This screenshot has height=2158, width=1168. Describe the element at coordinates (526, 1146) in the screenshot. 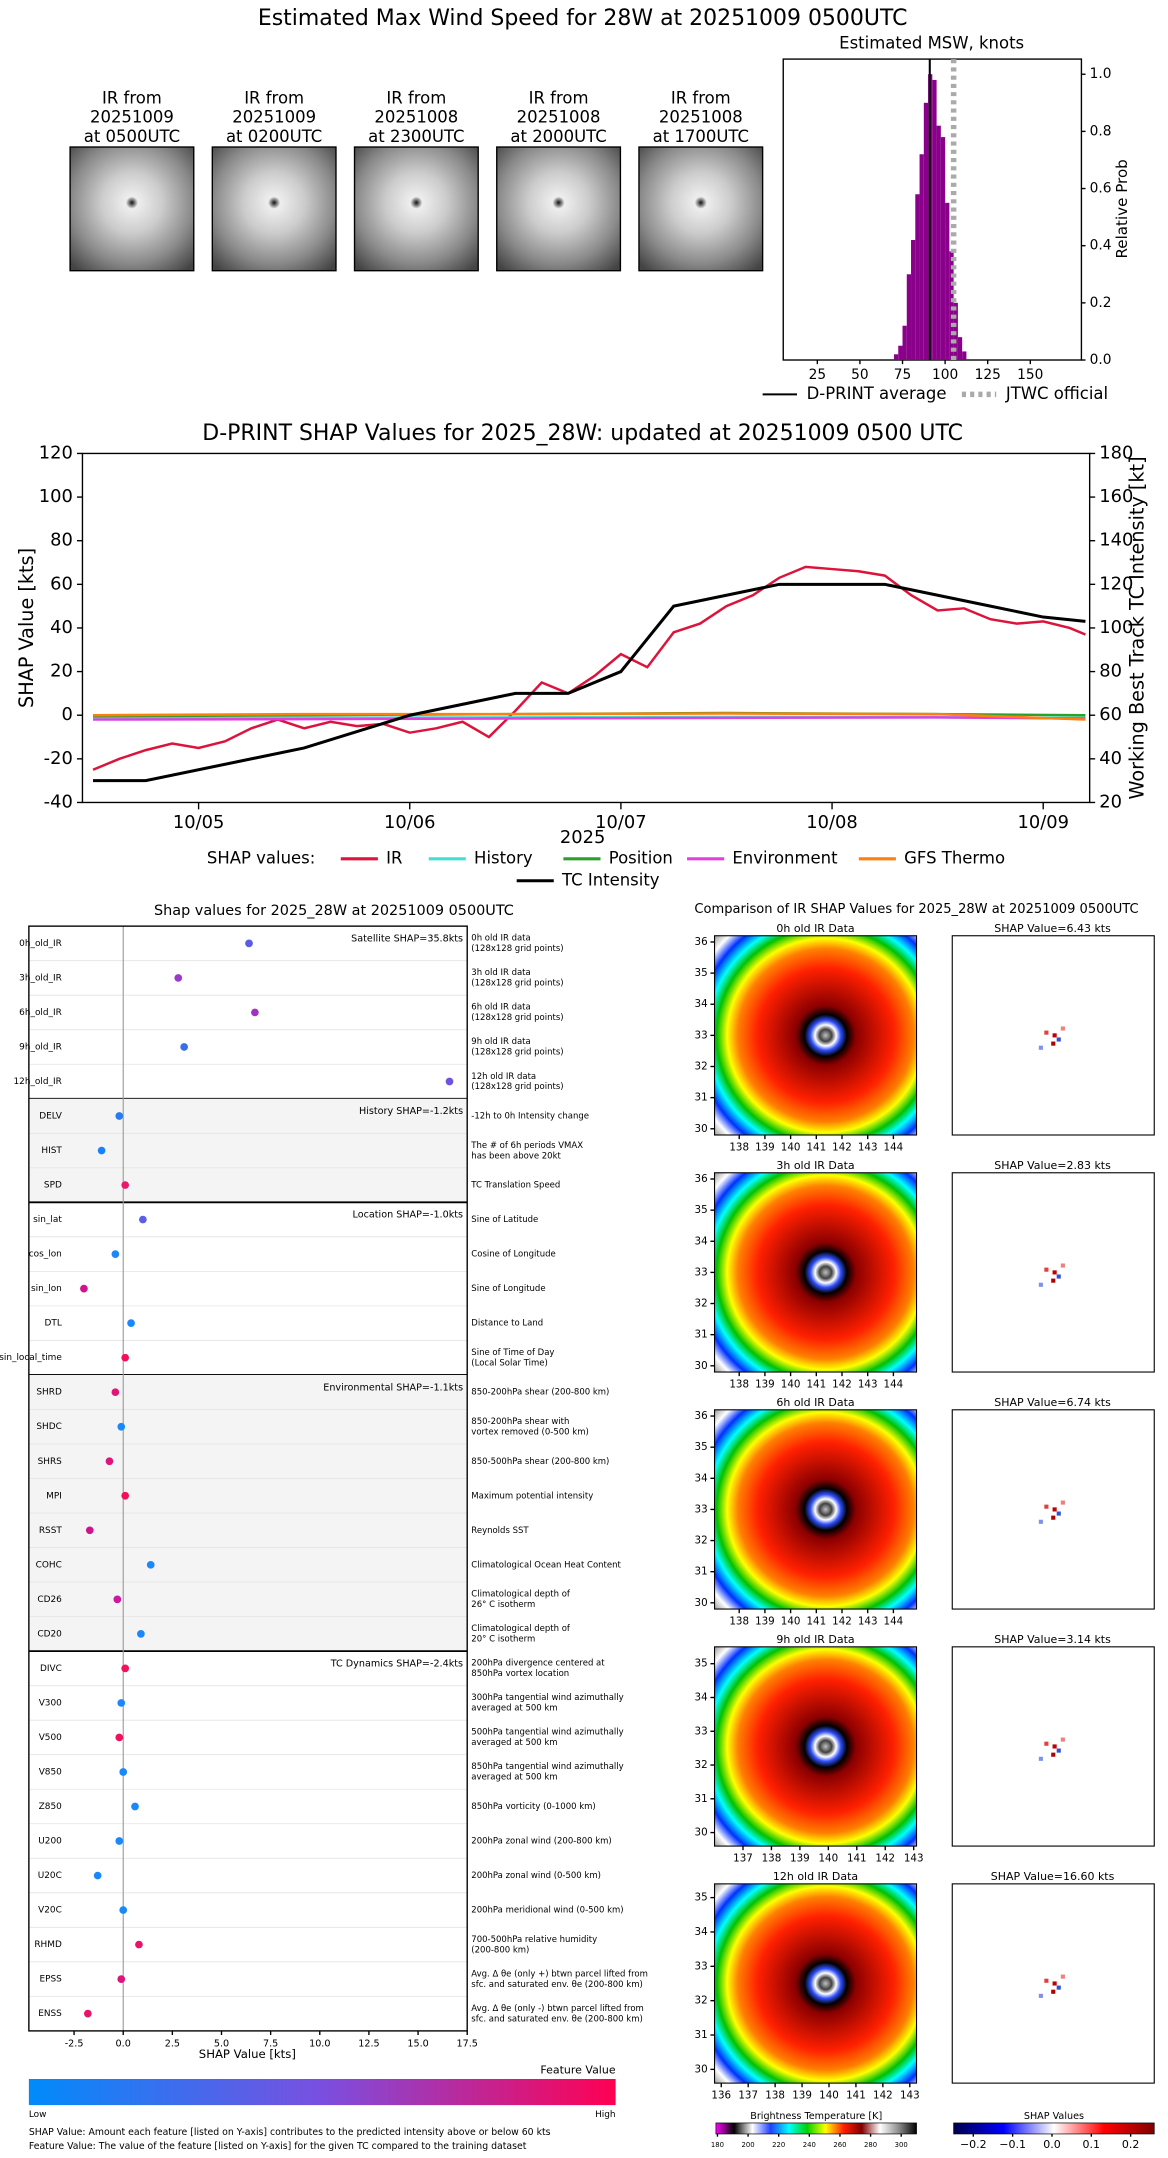

I see `feature-description: The # of 6h periods VMAX` at that location.